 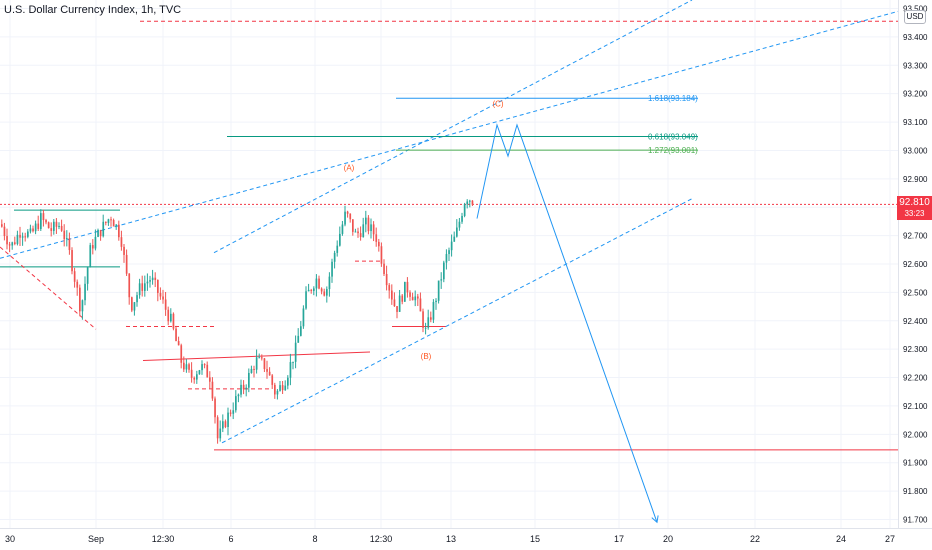 What do you see at coordinates (567, 323) in the screenshot?
I see `projection-path` at bounding box center [567, 323].